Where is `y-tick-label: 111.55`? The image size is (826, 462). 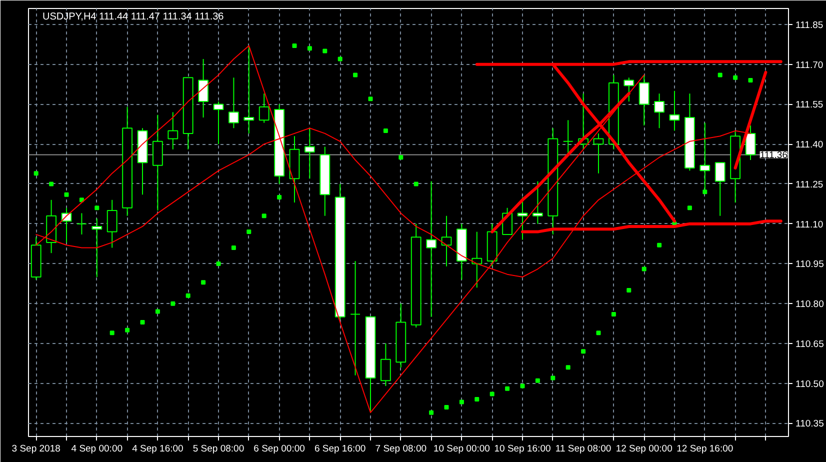 y-tick-label: 111.55 is located at coordinates (810, 105).